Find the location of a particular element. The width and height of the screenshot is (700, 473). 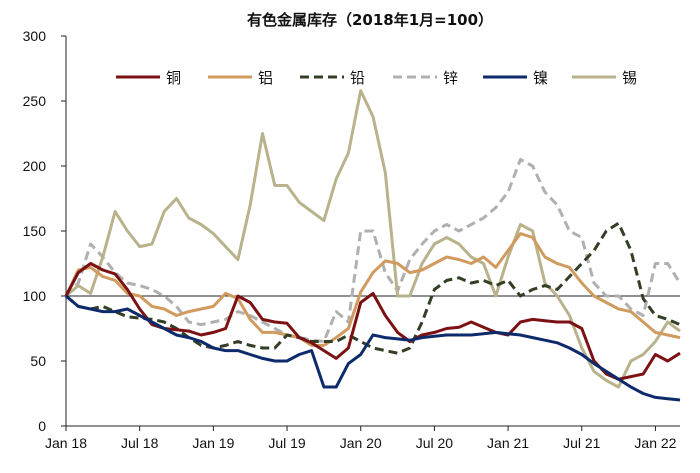

legend-item-4: 镍 is located at coordinates (515, 78).